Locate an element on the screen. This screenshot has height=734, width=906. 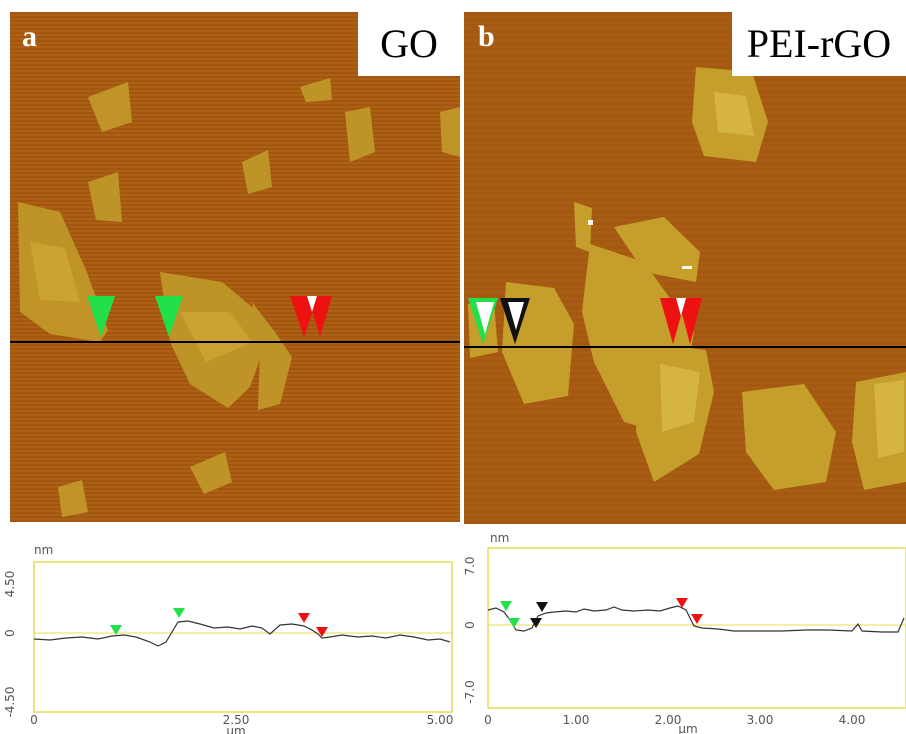
height-profile-pei-rgo: nm 7.0 0 -7.0 0 1.00 2.00 3.00 4.00 µm is located at coordinates (684, 632).